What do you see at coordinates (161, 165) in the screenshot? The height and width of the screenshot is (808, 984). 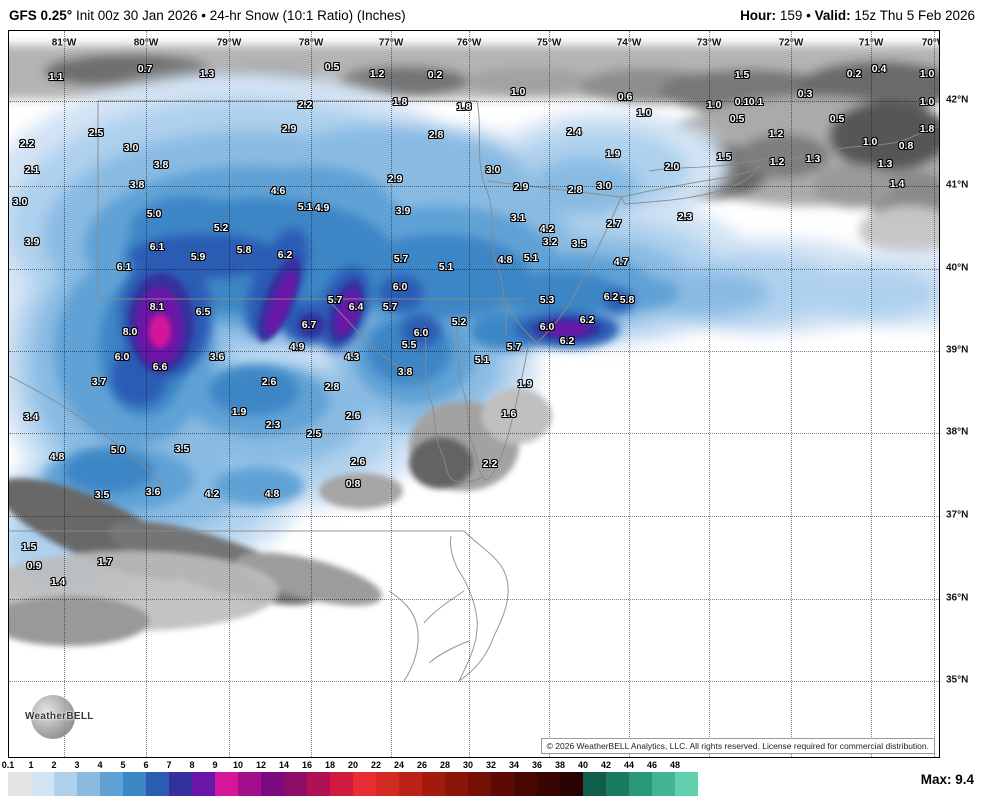 I see `snow-value-label: 3.8` at bounding box center [161, 165].